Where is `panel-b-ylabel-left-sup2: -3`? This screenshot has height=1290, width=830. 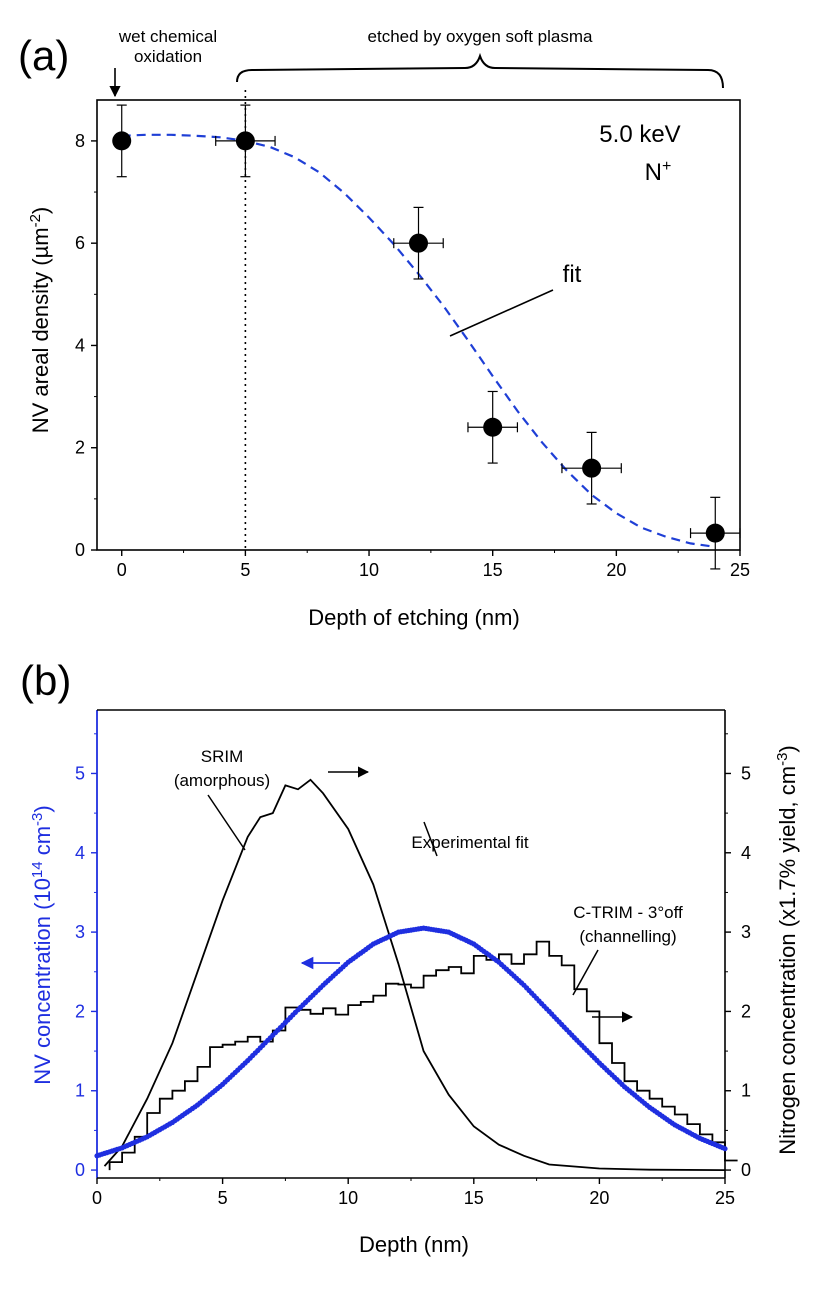
panel-b-ylabel-left-sup2: -3 is located at coordinates (37, 819).